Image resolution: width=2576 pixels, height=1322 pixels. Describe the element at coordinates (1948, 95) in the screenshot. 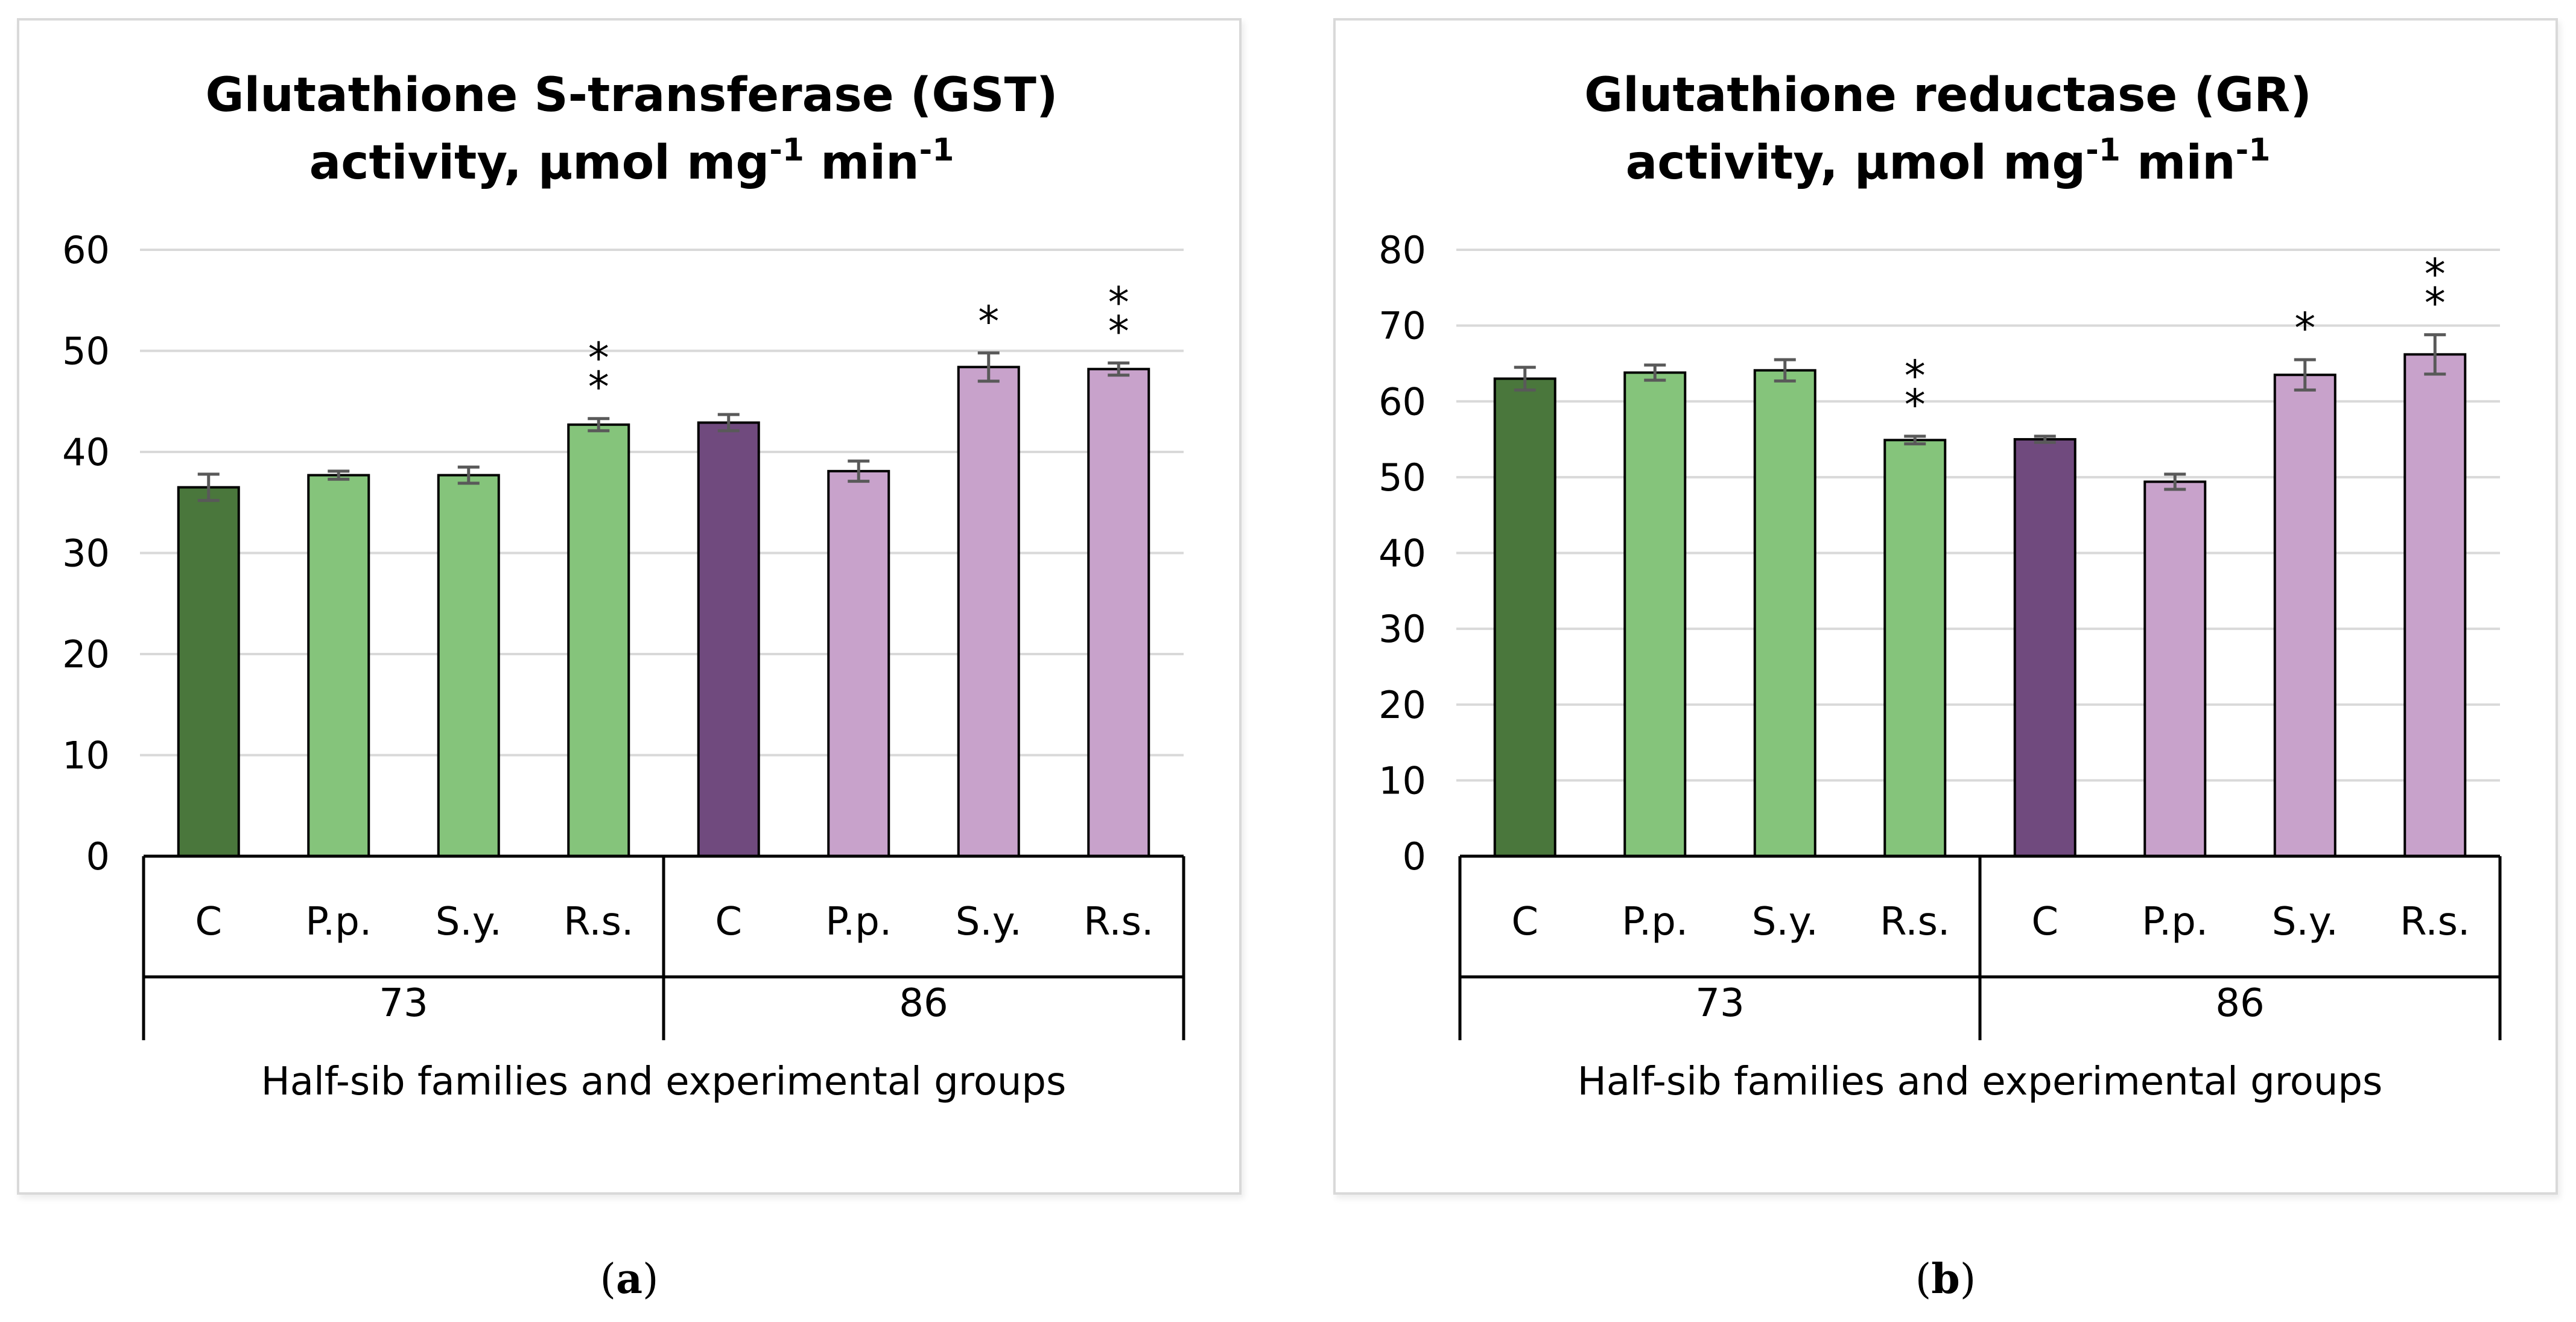

I see `chart-title-line1: Glutathione reductase (GR)` at that location.